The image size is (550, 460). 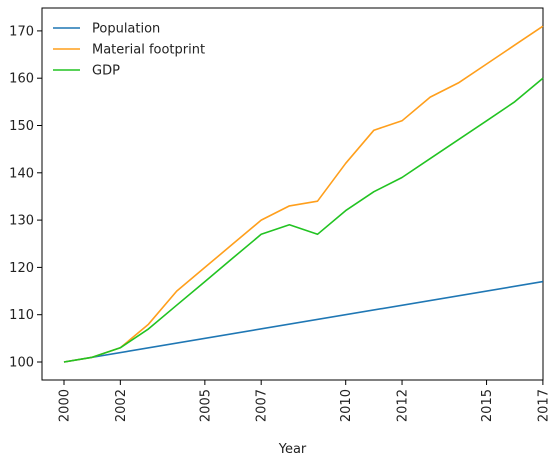 What do you see at coordinates (21, 173) in the screenshot?
I see `y-tick-label: 140` at bounding box center [21, 173].